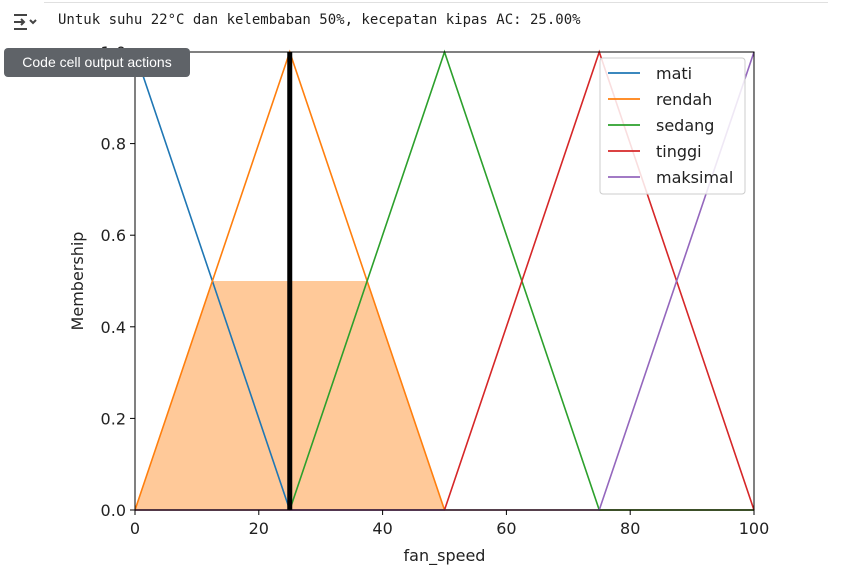  I want to click on x-axis-label: fan_speed, so click(445, 556).